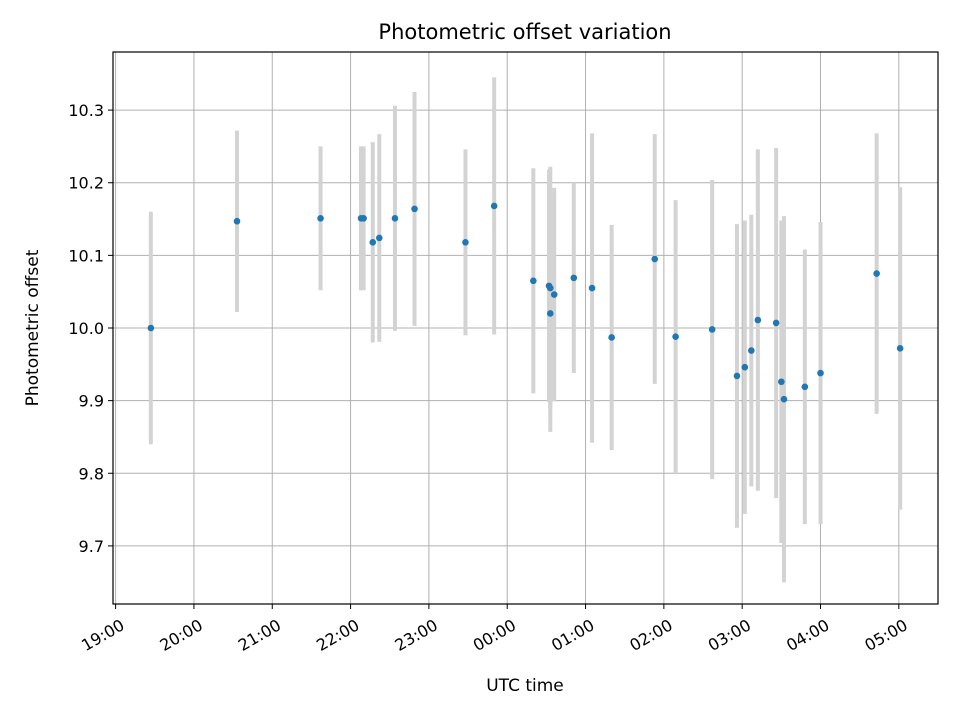 The height and width of the screenshot is (720, 960). Describe the element at coordinates (86, 183) in the screenshot. I see `y-tick-label: 10.2` at that location.